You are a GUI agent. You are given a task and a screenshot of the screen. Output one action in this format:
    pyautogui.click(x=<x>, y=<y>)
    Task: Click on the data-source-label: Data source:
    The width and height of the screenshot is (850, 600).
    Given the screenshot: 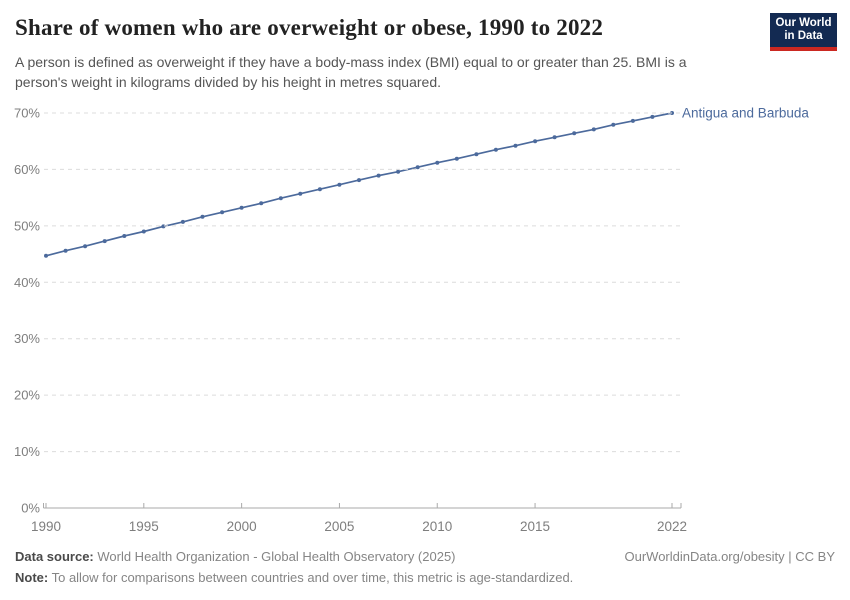 What is the action you would take?
    pyautogui.click(x=54, y=556)
    